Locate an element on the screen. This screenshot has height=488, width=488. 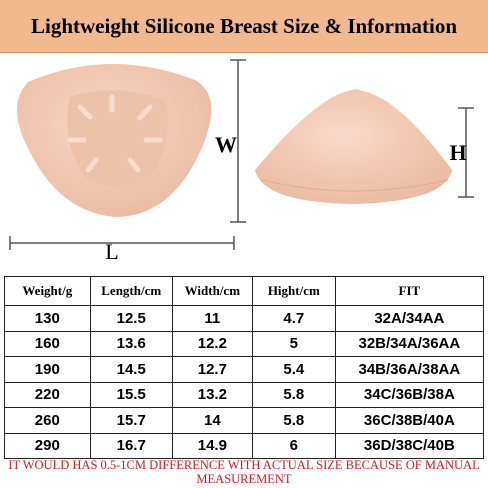
table-cell: 36D/38C/40B is located at coordinates (409, 445).